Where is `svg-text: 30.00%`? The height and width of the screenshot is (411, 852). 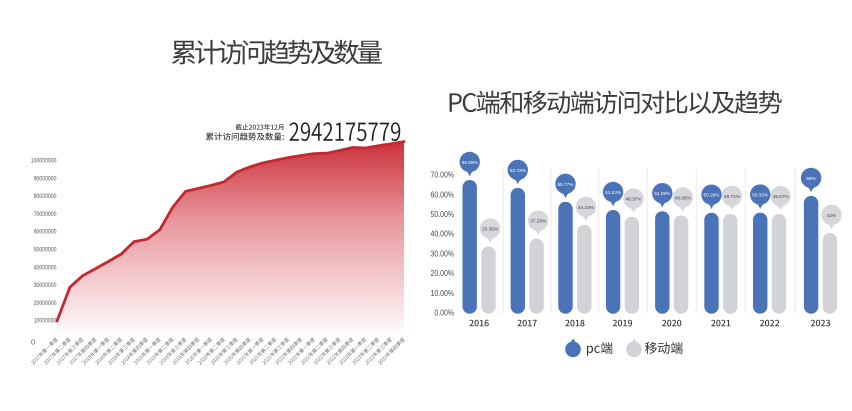
svg-text: 30.00% is located at coordinates (443, 253).